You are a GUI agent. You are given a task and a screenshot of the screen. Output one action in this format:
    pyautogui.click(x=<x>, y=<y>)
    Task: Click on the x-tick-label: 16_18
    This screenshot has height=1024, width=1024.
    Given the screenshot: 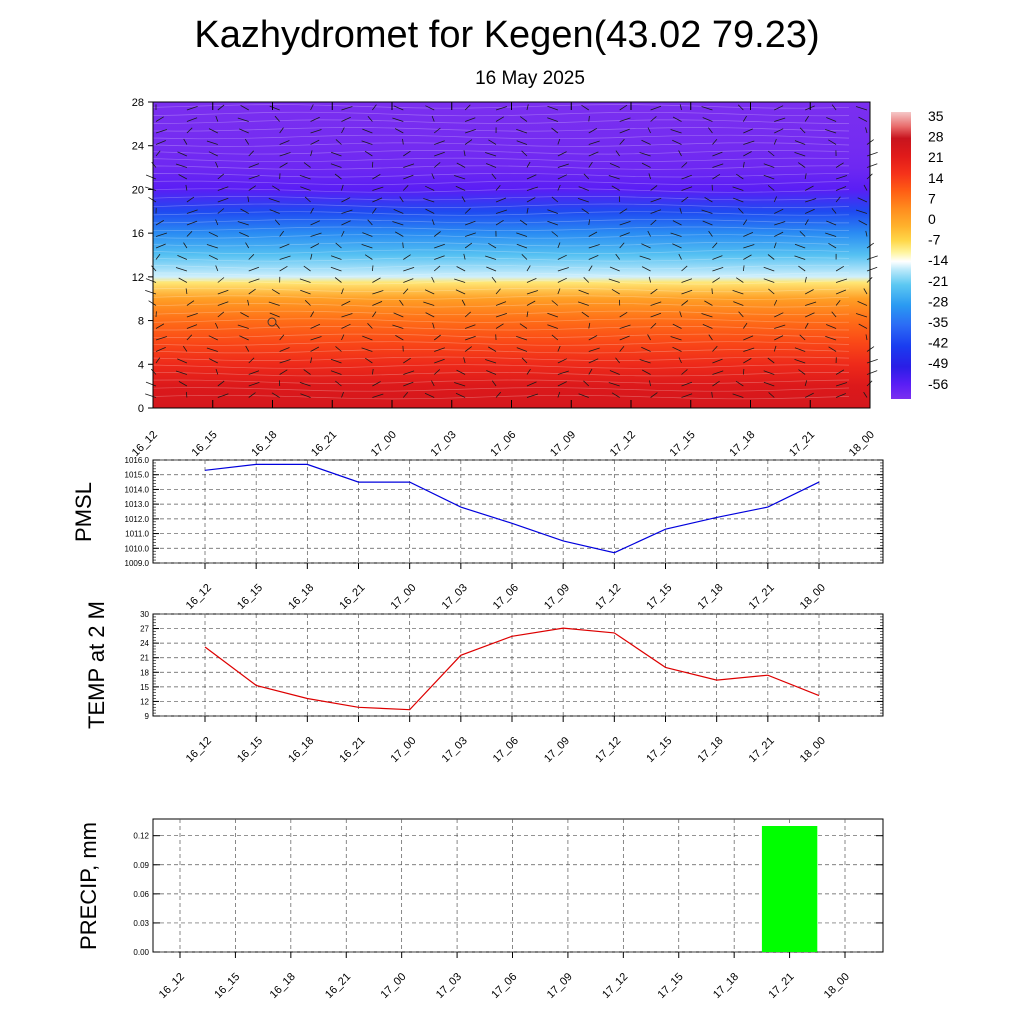 What is the action you would take?
    pyautogui.click(x=301, y=597)
    